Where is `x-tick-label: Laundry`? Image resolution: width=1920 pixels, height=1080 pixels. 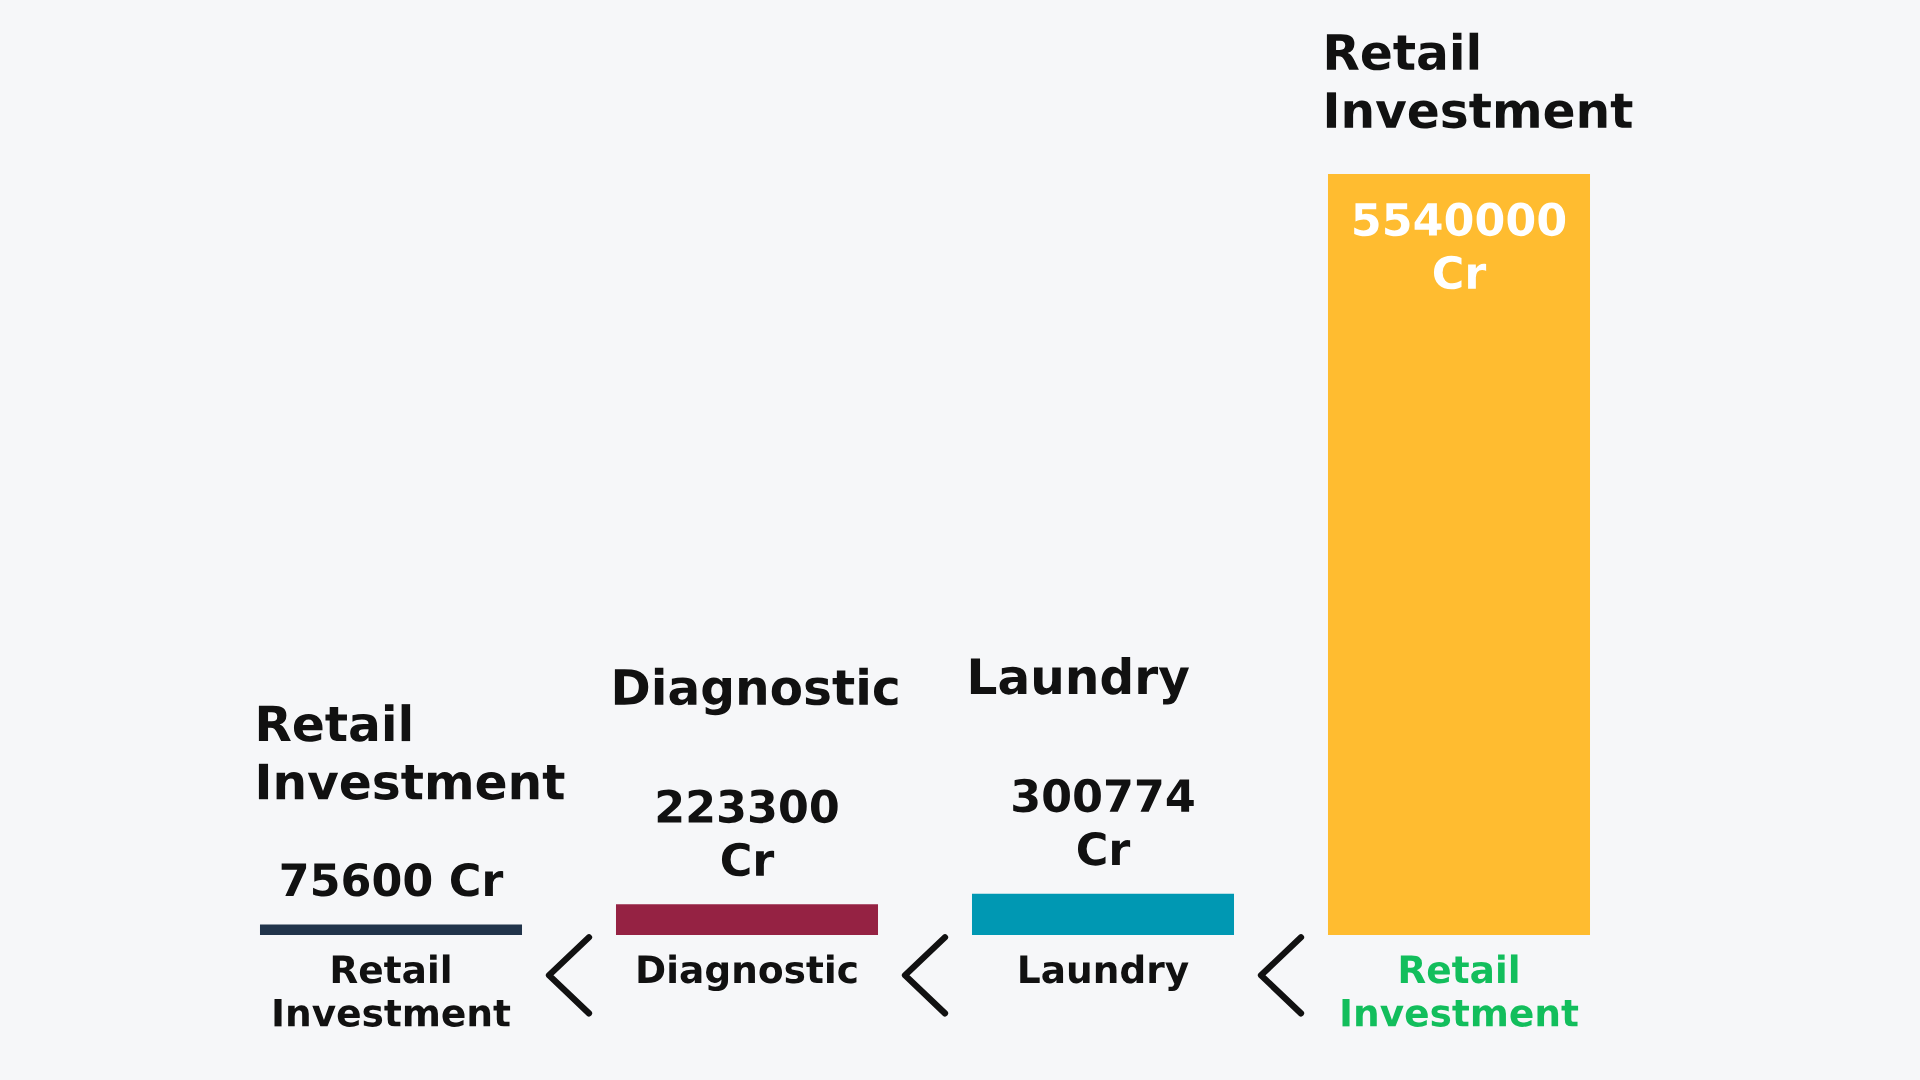 x-tick-label: Laundry is located at coordinates (1104, 973).